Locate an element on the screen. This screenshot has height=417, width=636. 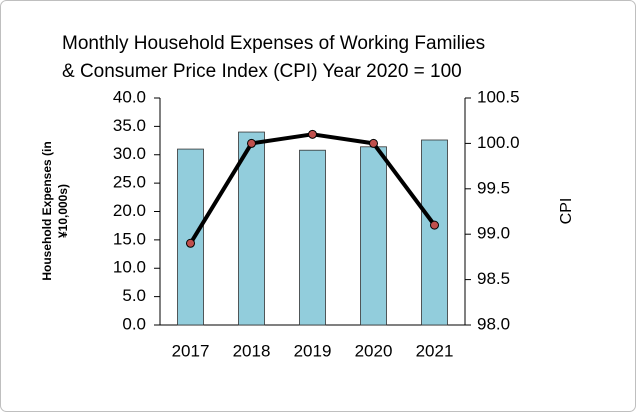
x-tick-label: 2018 is located at coordinates (252, 350).